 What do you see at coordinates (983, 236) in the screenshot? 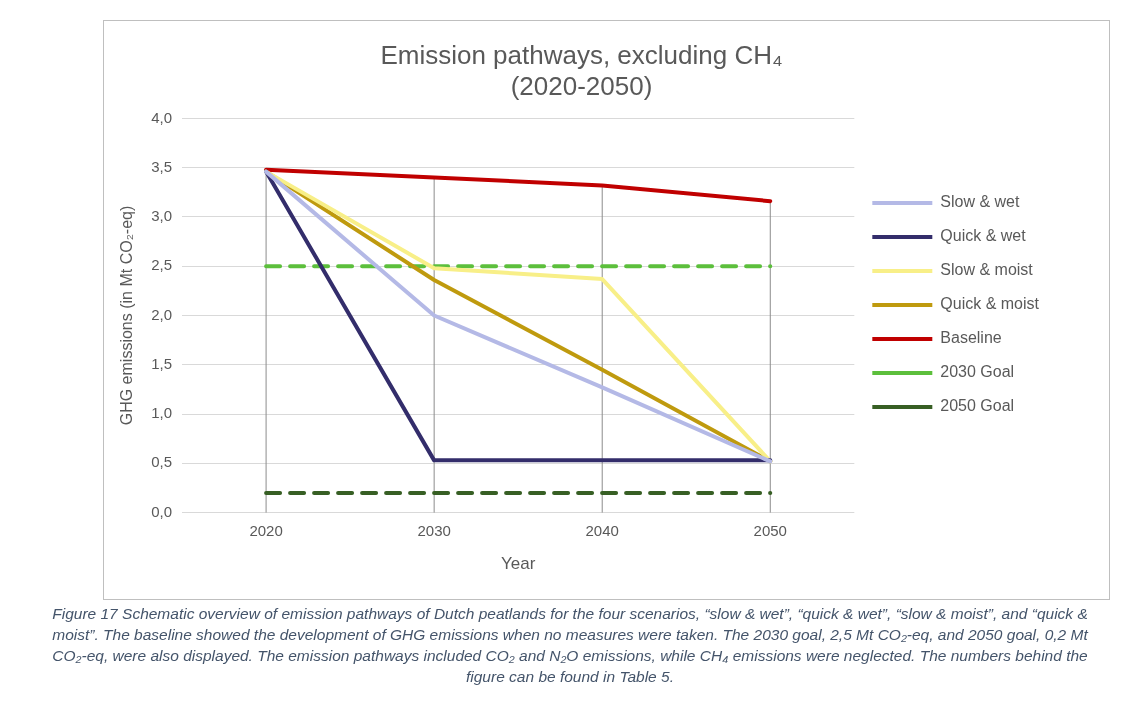
I see `legend-label: Quick & wet` at bounding box center [983, 236].